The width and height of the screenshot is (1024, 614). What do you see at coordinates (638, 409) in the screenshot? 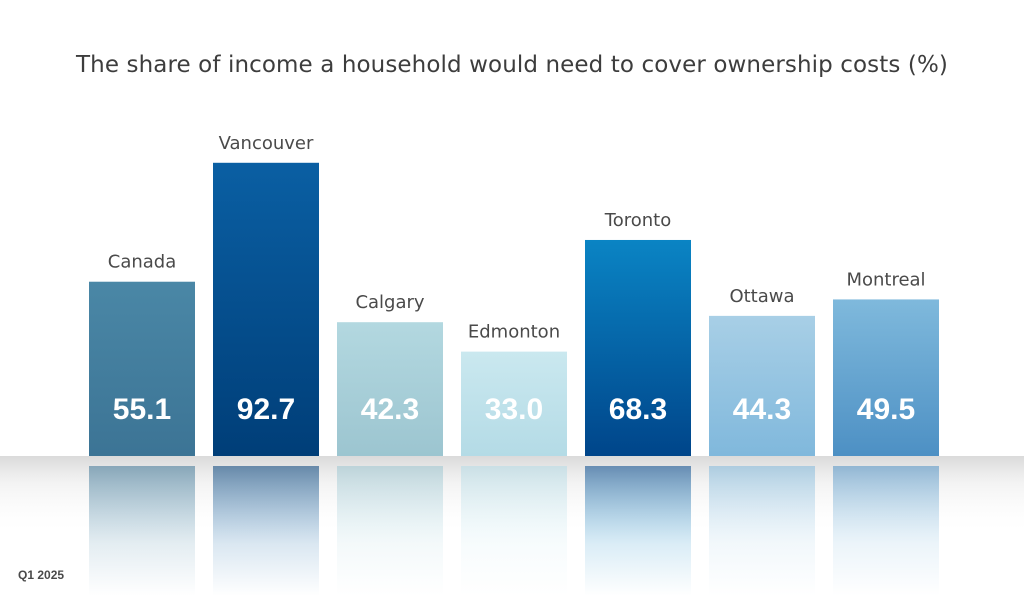
I see `value-label: 68.3` at bounding box center [638, 409].